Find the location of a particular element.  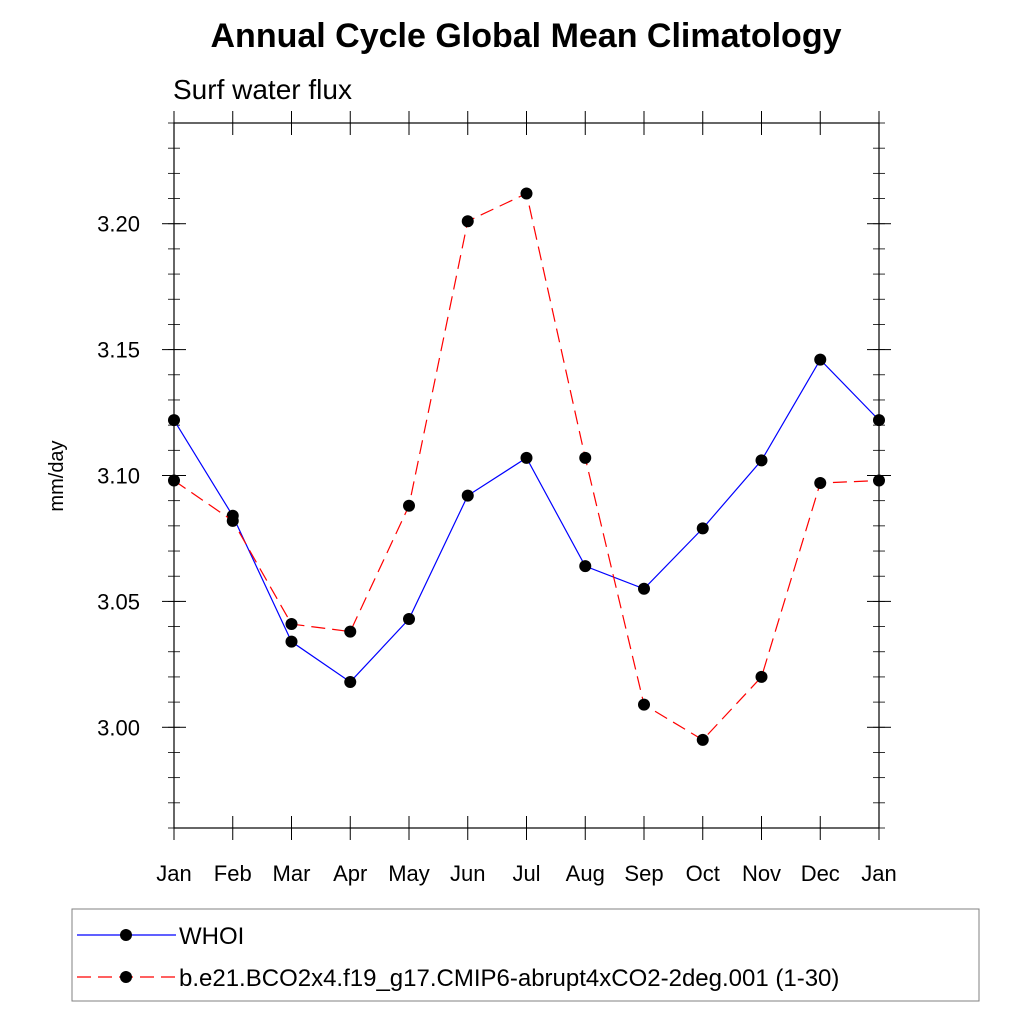

legend-label: WHOI is located at coordinates (211, 936).